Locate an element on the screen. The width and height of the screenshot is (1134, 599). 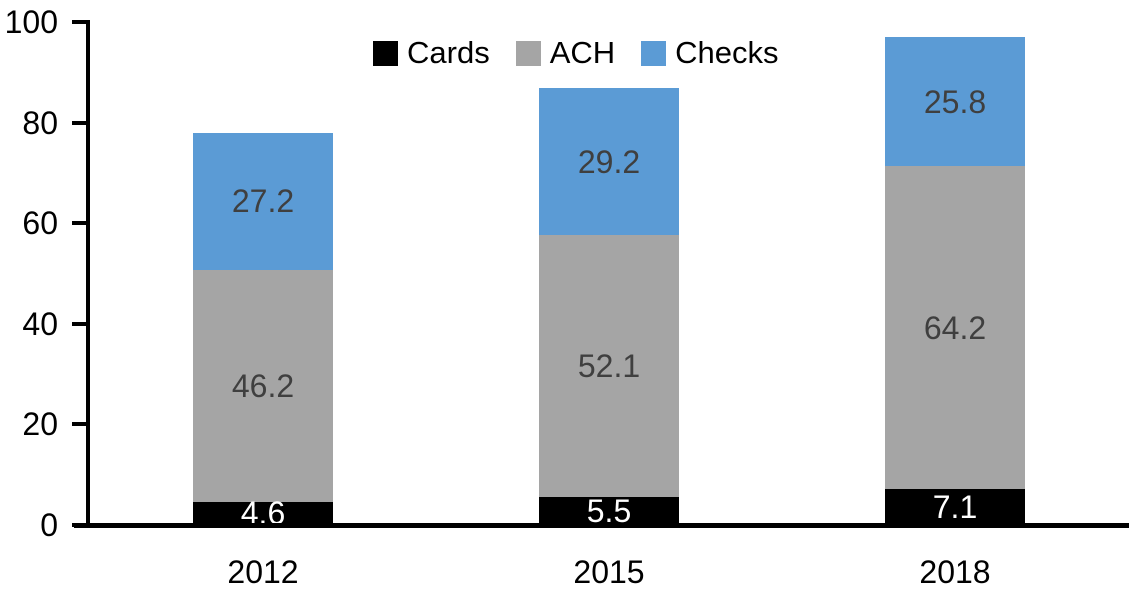
data-label: 64.2 is located at coordinates (955, 327).